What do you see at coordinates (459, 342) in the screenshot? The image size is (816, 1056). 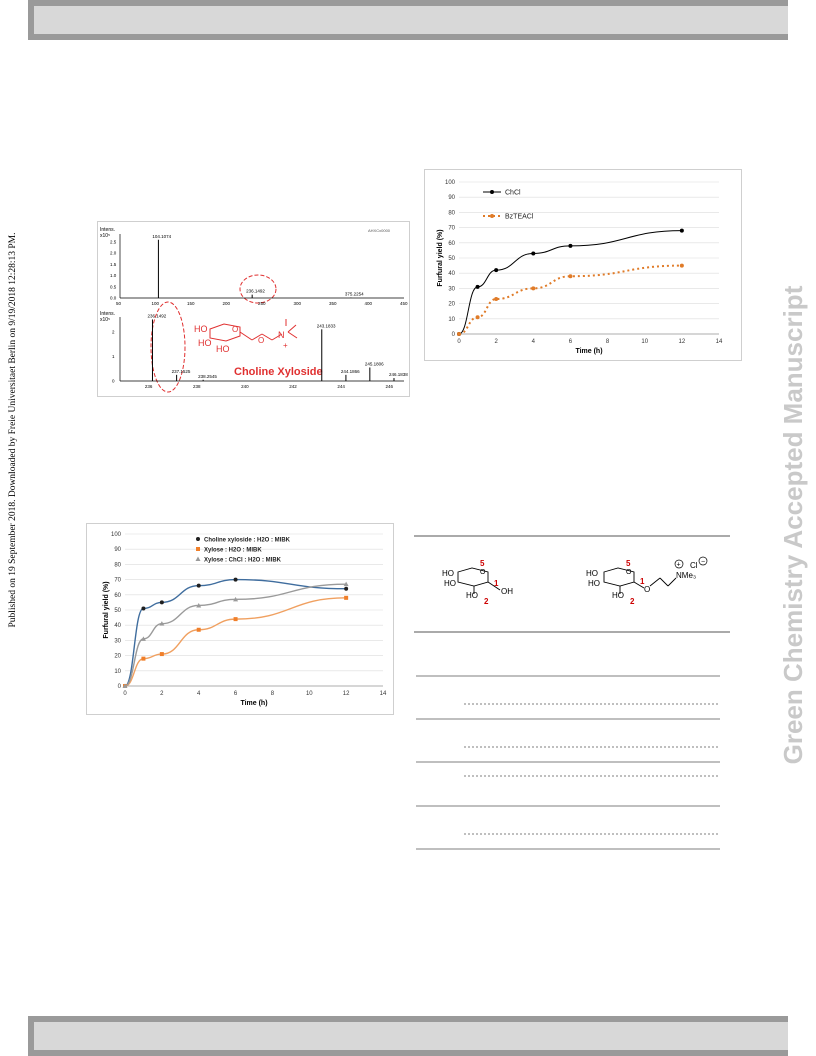 I see `x-tick-label: 0` at bounding box center [459, 342].